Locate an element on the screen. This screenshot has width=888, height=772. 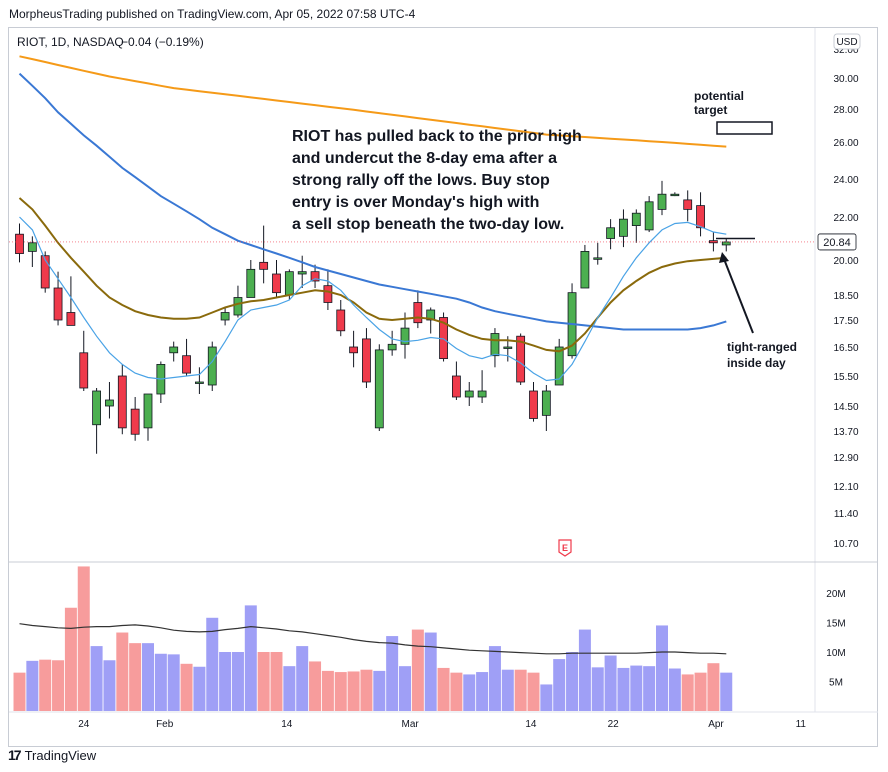
currency-label: USD is located at coordinates (846, 42).